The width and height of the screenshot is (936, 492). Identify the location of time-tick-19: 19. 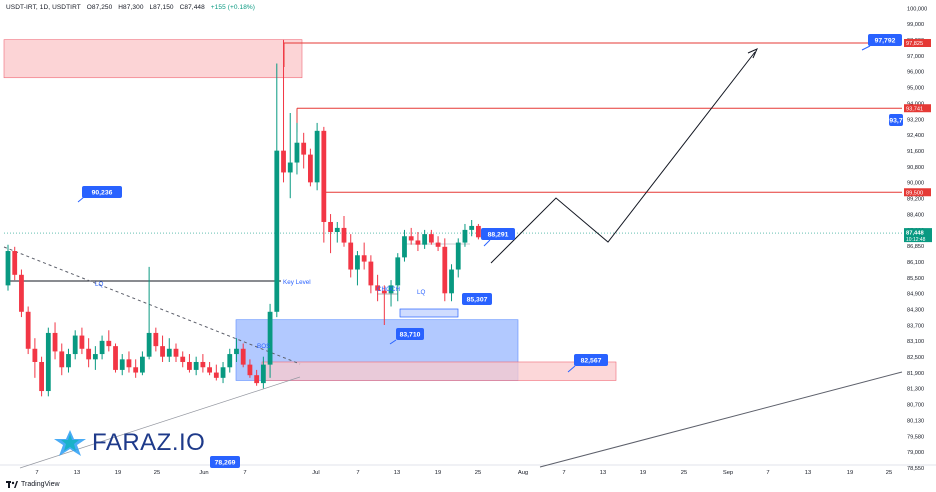
(850, 473).